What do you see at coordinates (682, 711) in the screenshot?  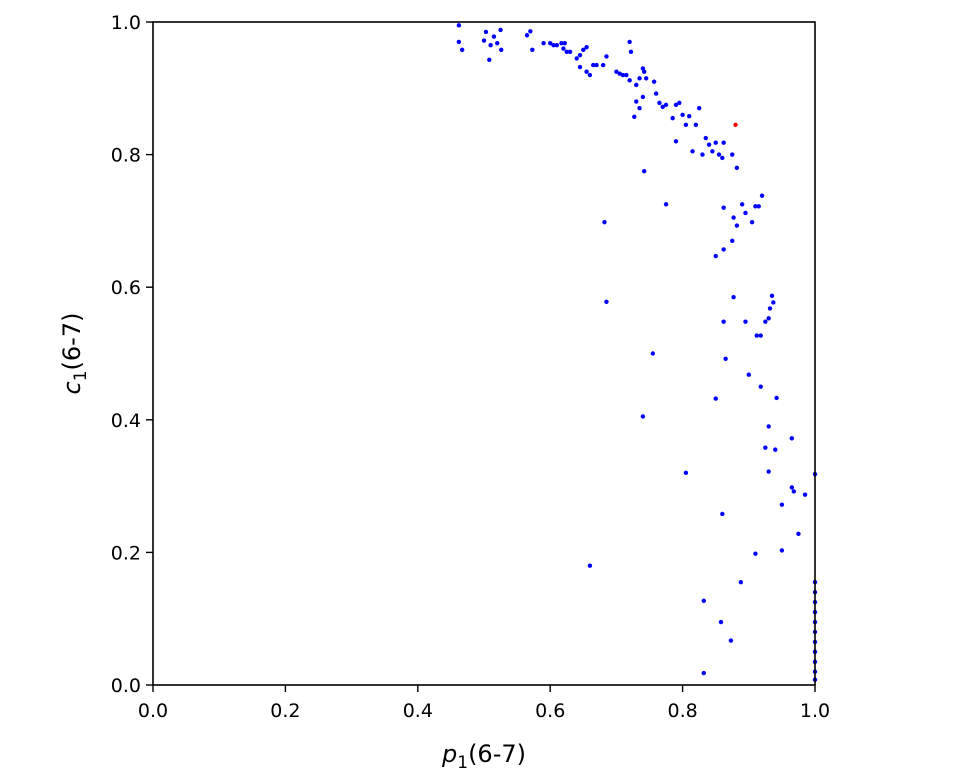 I see `x-tick-label: 0.8` at bounding box center [682, 711].